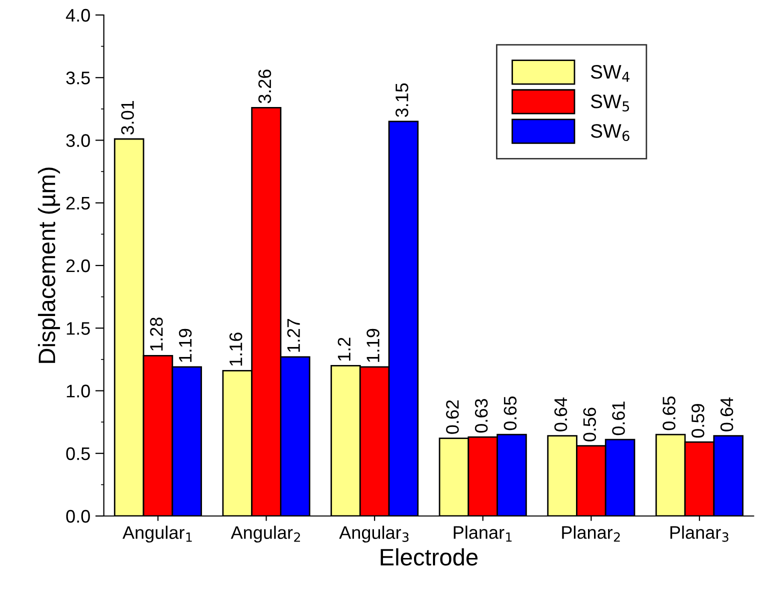 Image resolution: width=769 pixels, height=600 pixels. I want to click on legend-label: SW$_{6}$, so click(610, 133).